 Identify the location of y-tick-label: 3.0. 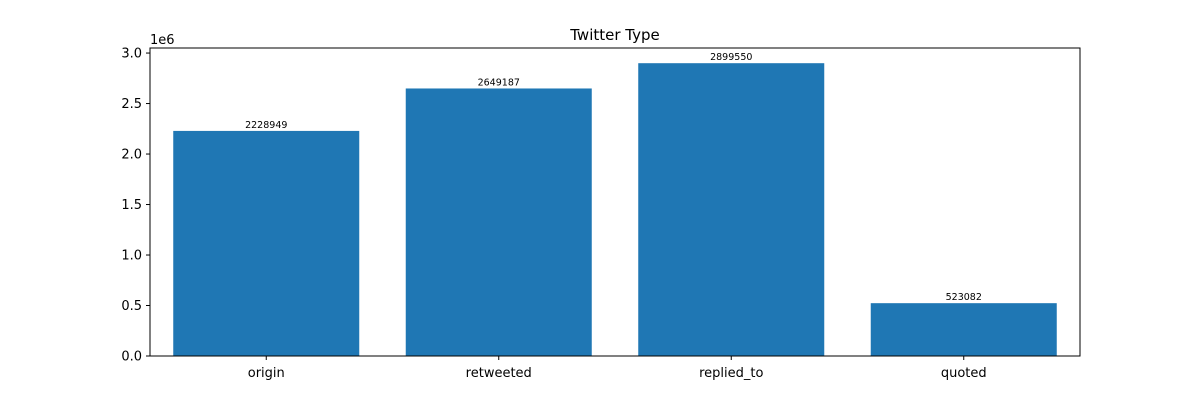
(131, 54).